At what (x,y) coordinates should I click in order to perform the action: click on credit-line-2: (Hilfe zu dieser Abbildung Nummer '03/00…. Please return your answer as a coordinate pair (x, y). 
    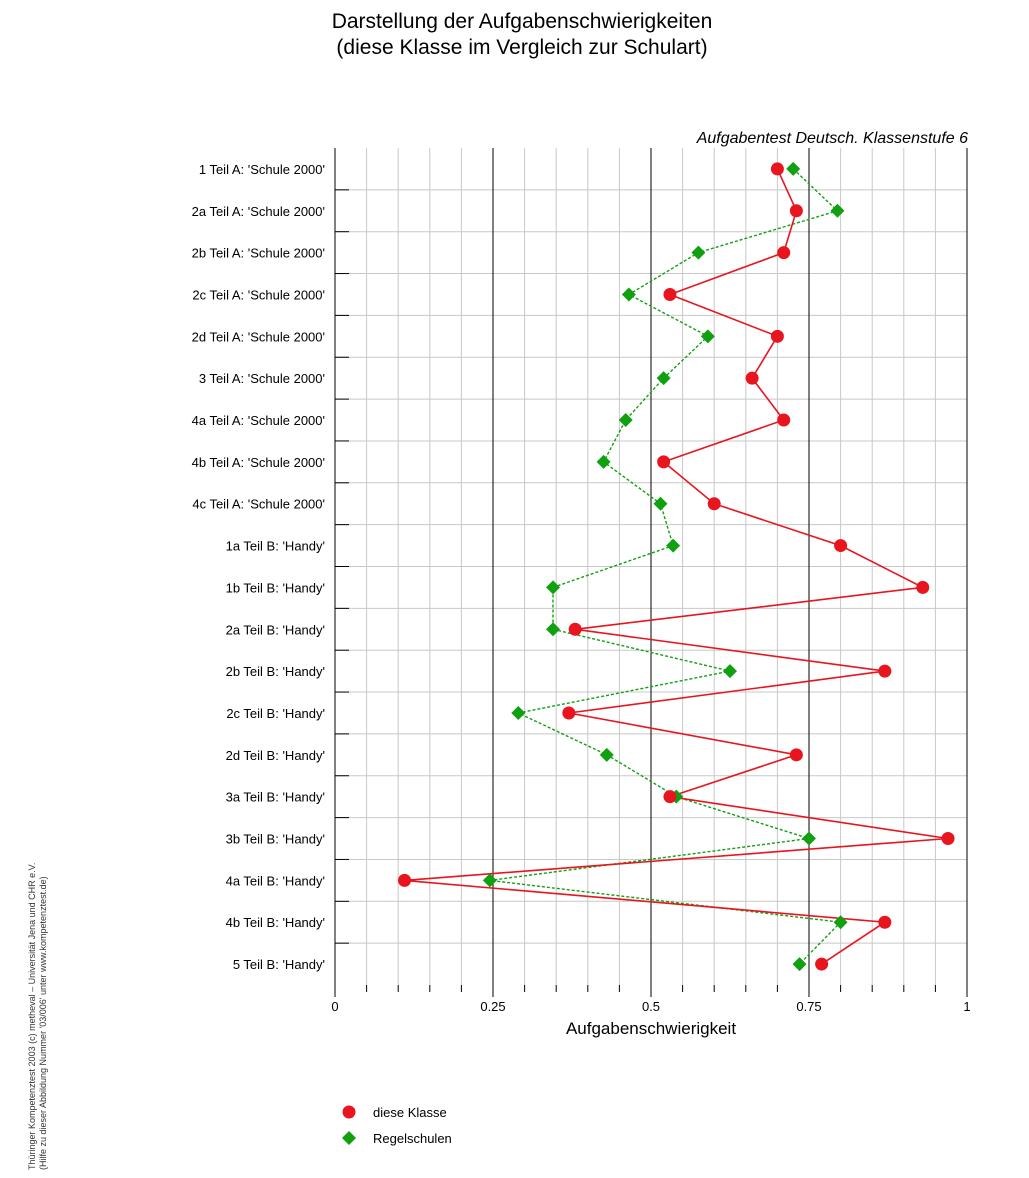
    Looking at the image, I should click on (43, 1023).